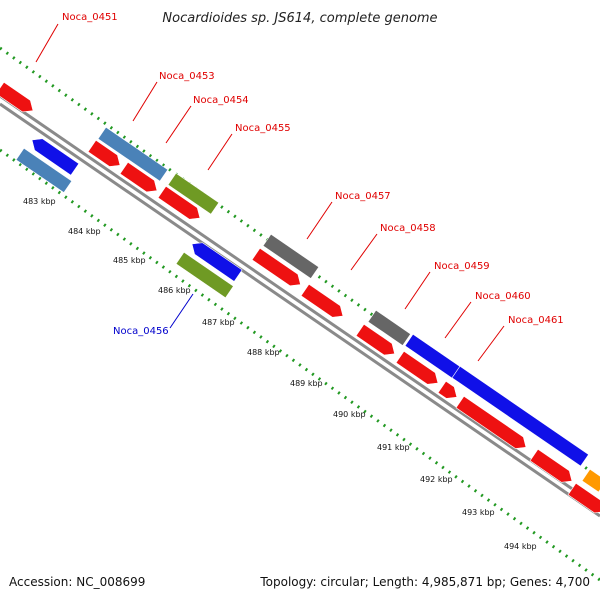 The height and width of the screenshot is (600, 600). What do you see at coordinates (503, 296) in the screenshot?
I see `gene-label: Noca_0460` at bounding box center [503, 296].